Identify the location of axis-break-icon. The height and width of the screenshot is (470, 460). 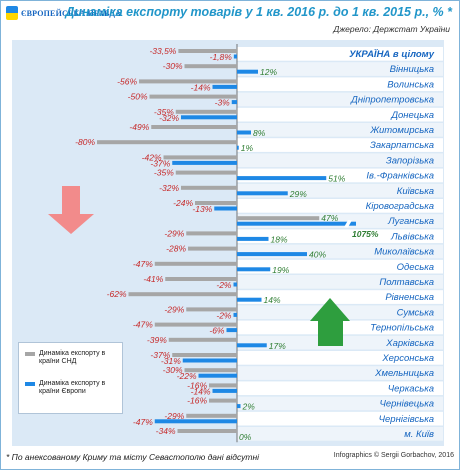
(348, 224).